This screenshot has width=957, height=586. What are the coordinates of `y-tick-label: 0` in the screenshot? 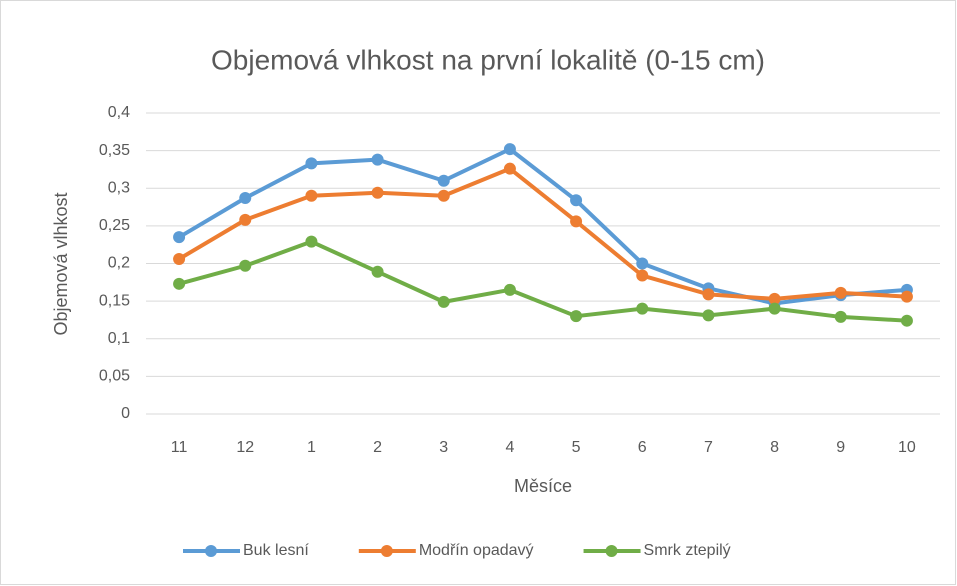 It's located at (125, 413).